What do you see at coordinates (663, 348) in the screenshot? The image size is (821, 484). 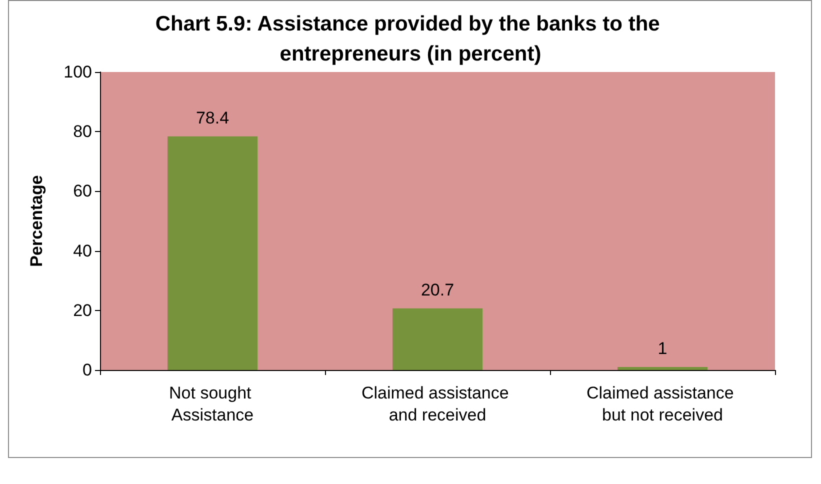 I see `data-label: 1` at bounding box center [663, 348].